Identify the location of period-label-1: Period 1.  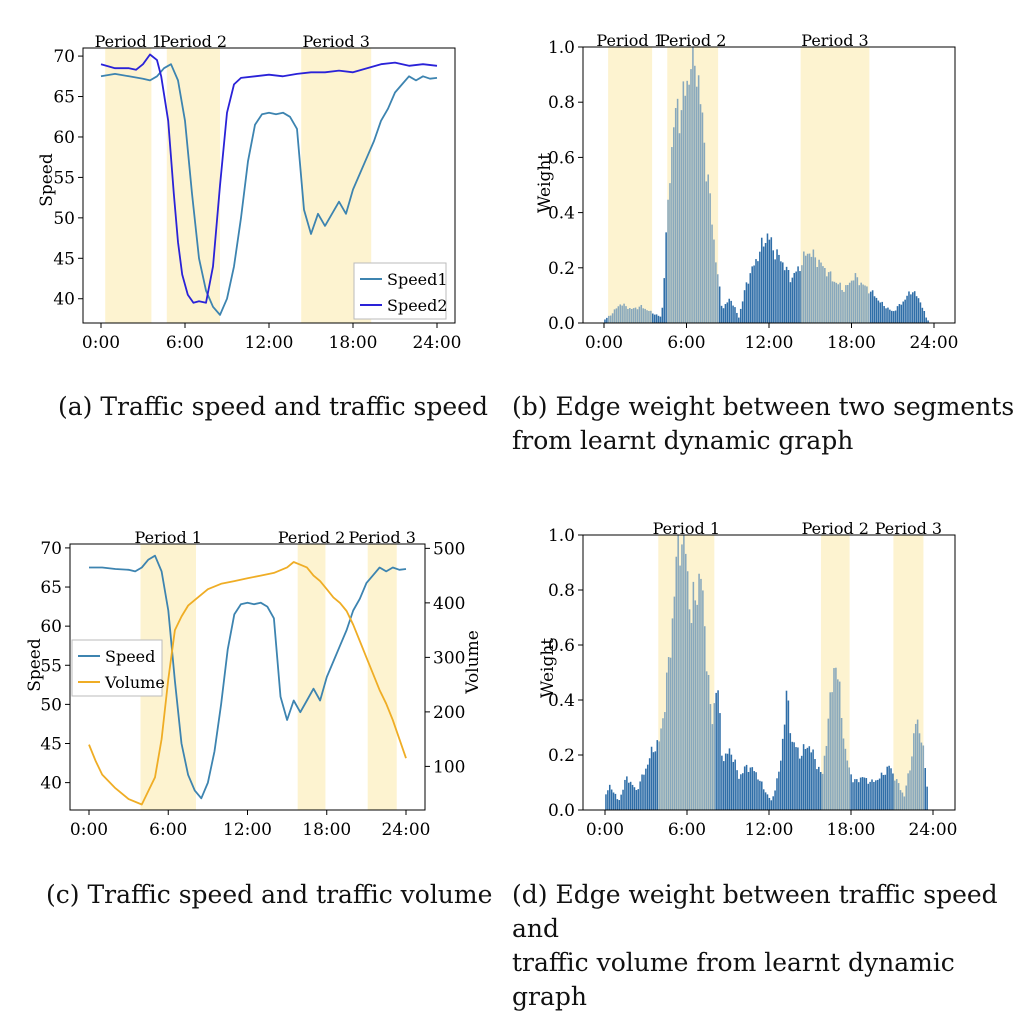
(168, 537).